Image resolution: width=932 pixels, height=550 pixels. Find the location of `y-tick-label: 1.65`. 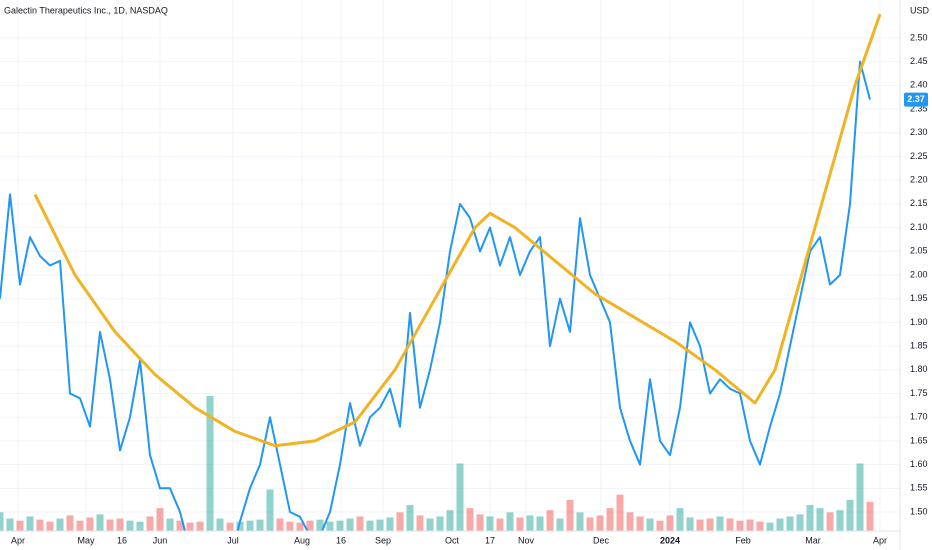

y-tick-label: 1.65 is located at coordinates (919, 440).